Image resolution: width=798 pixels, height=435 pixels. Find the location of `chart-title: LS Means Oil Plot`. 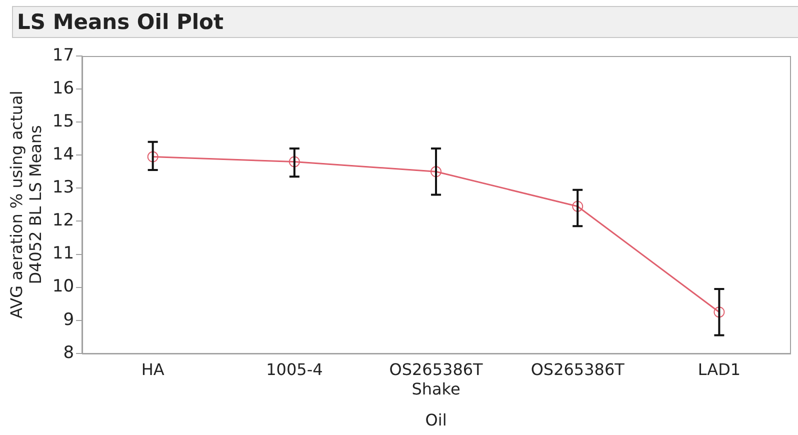

chart-title: LS Means Oil Plot is located at coordinates (405, 22).